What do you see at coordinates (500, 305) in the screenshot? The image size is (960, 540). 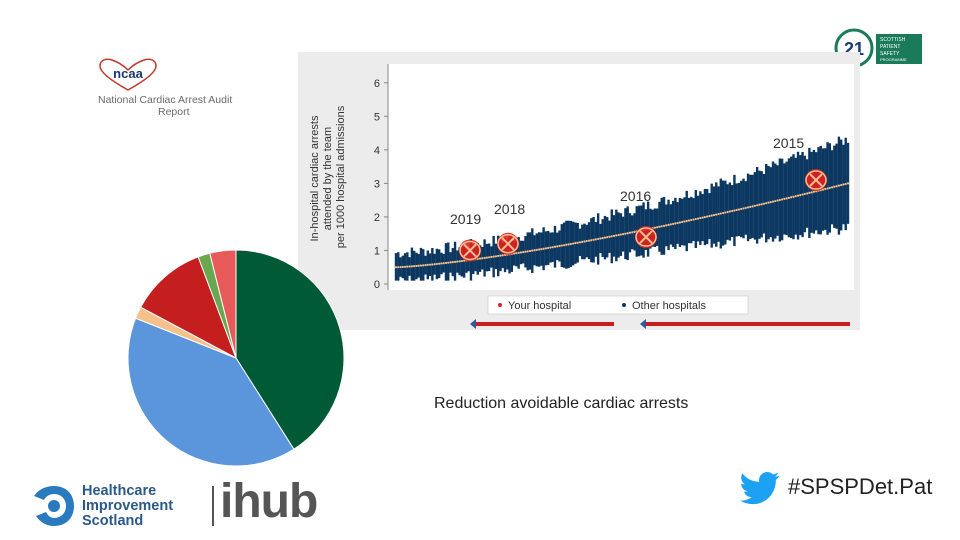 I see `legend-your-hospital-marker` at bounding box center [500, 305].